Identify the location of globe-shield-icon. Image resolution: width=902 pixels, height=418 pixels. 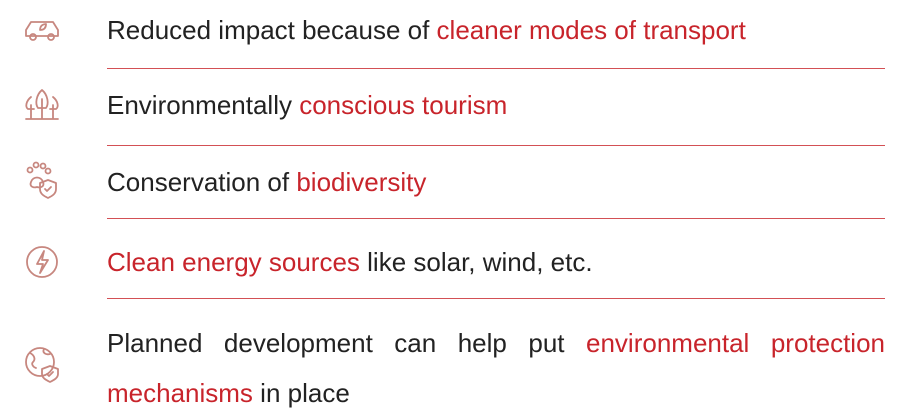
(42, 365).